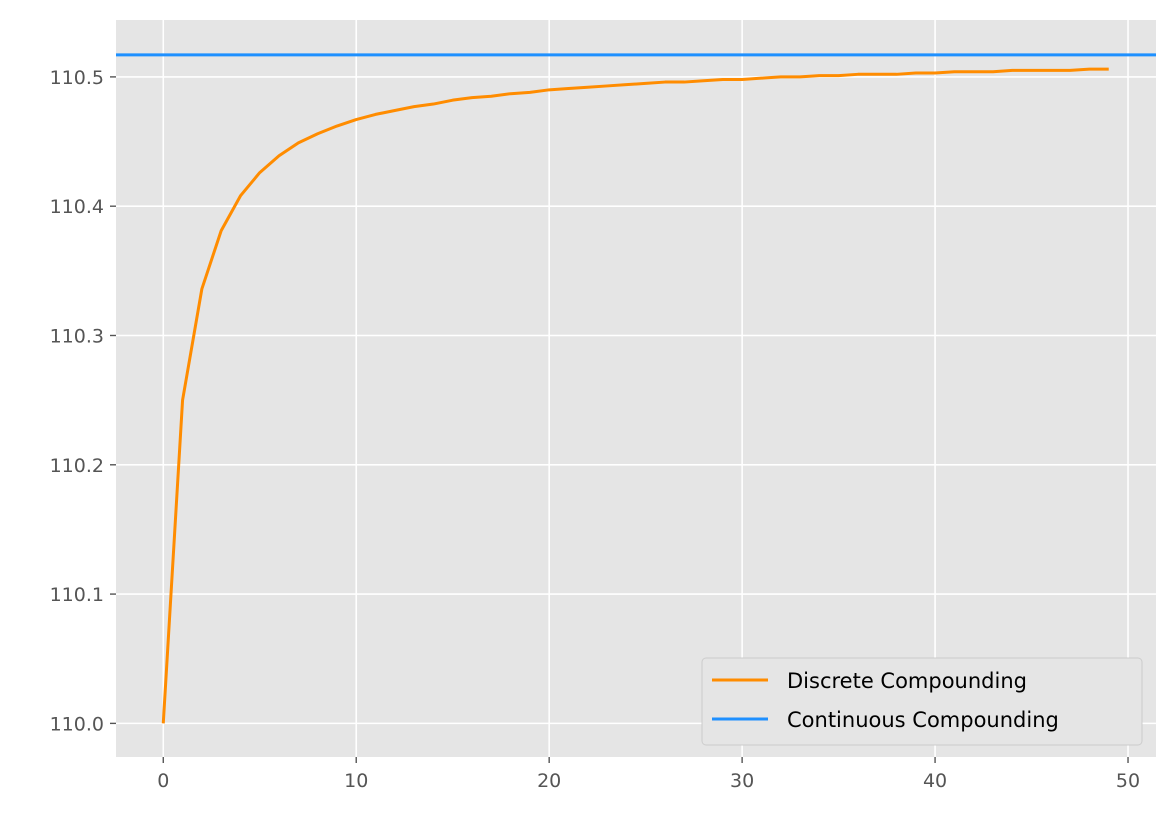 Image resolution: width=1174 pixels, height=822 pixels. What do you see at coordinates (77, 78) in the screenshot?
I see `y-tick-label: 110.5` at bounding box center [77, 78].